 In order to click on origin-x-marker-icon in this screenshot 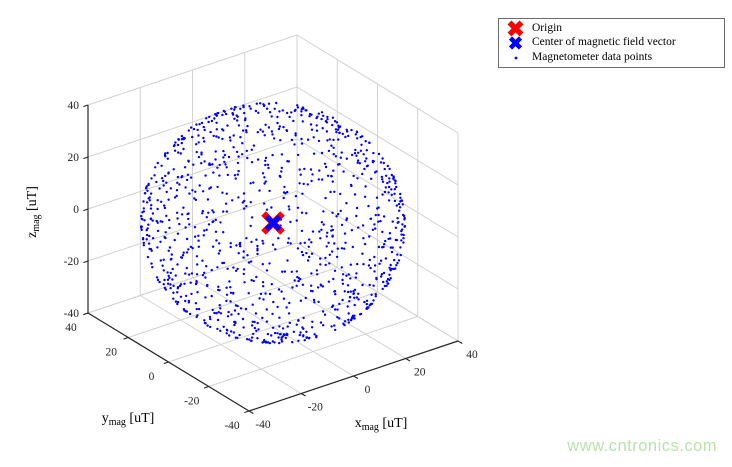, I will do `click(515, 28)`.